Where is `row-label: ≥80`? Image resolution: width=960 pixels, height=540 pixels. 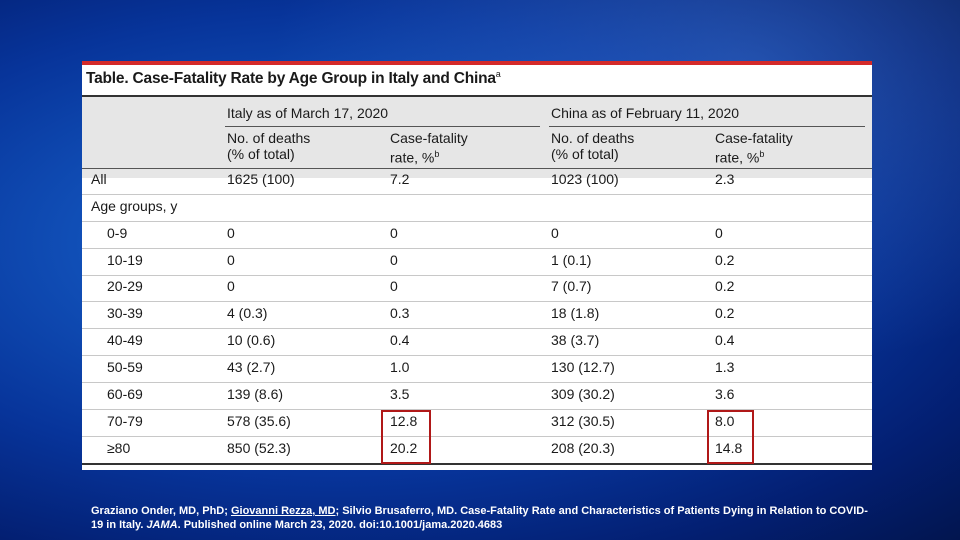 row-label: ≥80 is located at coordinates (119, 448).